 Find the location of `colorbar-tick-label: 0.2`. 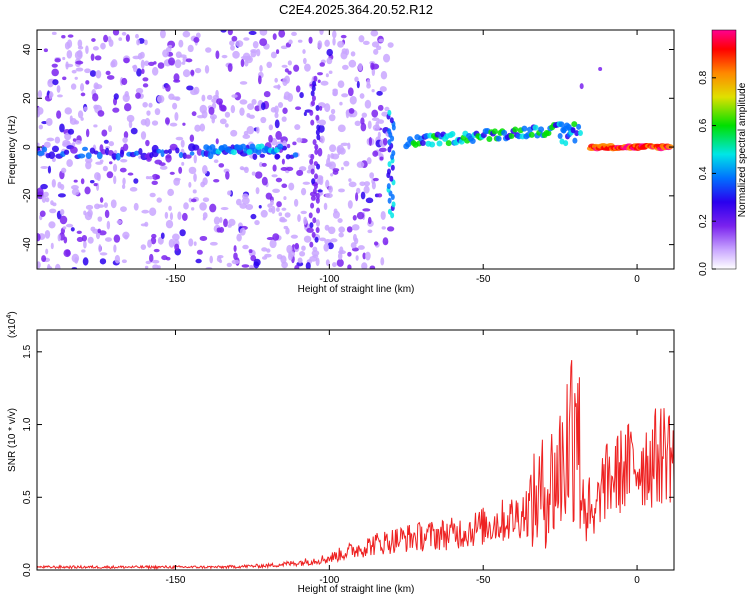

colorbar-tick-label: 0.2 is located at coordinates (703, 221).